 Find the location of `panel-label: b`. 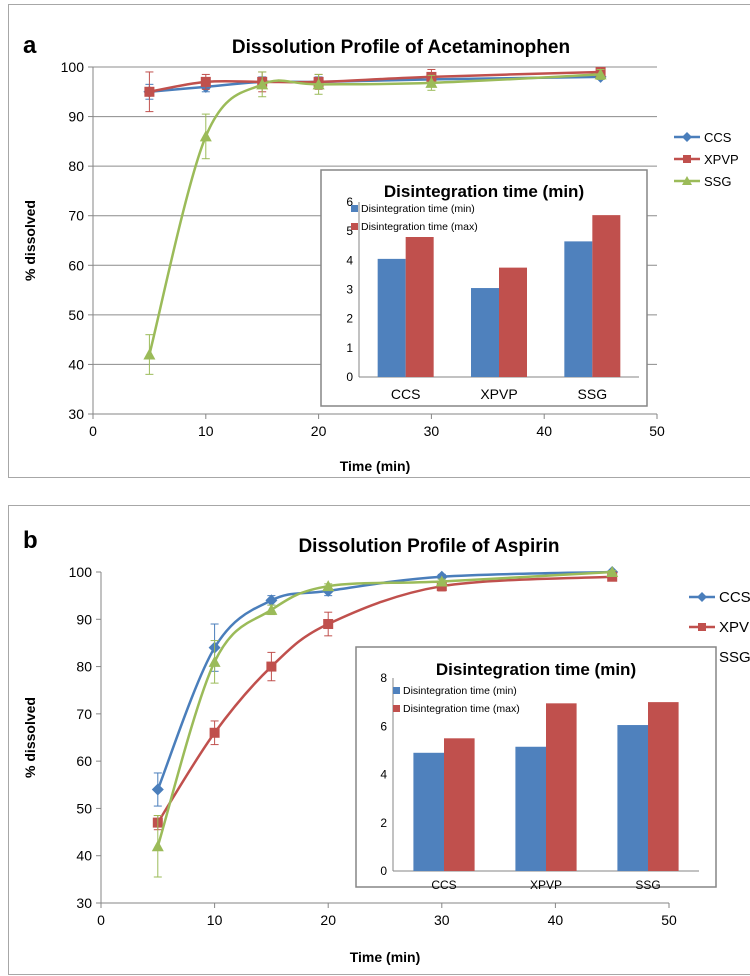

panel-label: b is located at coordinates (30, 540).